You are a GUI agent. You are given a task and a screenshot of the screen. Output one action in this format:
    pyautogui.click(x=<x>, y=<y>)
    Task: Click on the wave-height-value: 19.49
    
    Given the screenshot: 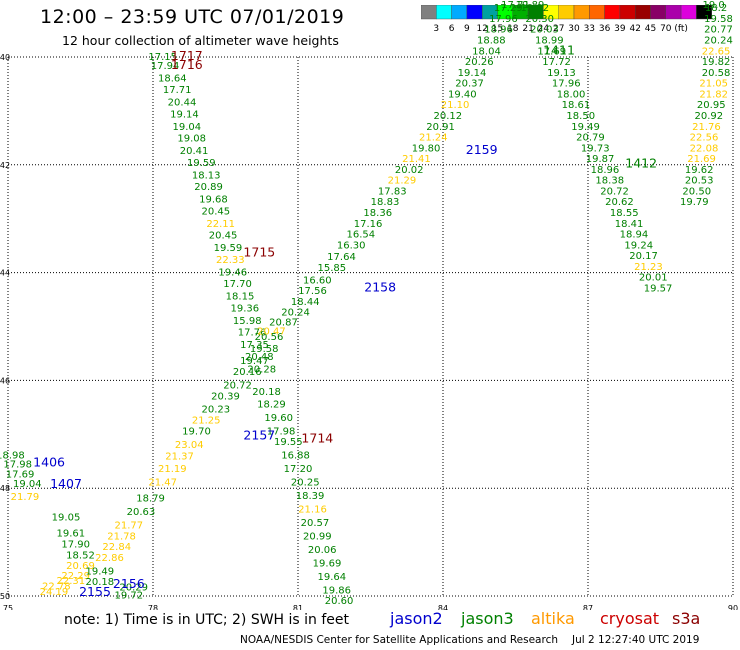 What is the action you would take?
    pyautogui.click(x=585, y=127)
    